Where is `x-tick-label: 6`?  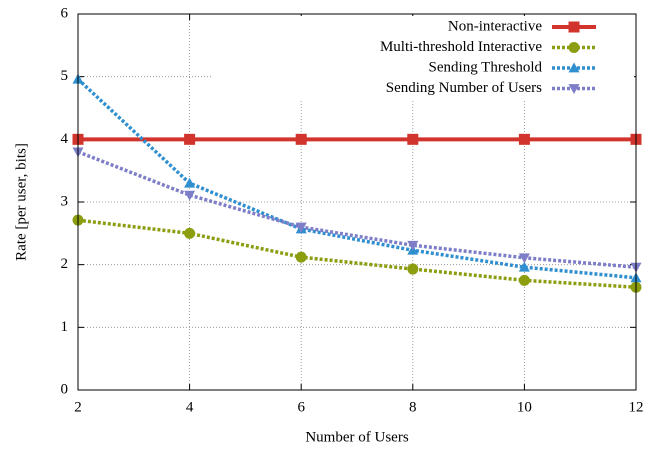 x-tick-label: 6 is located at coordinates (301, 407).